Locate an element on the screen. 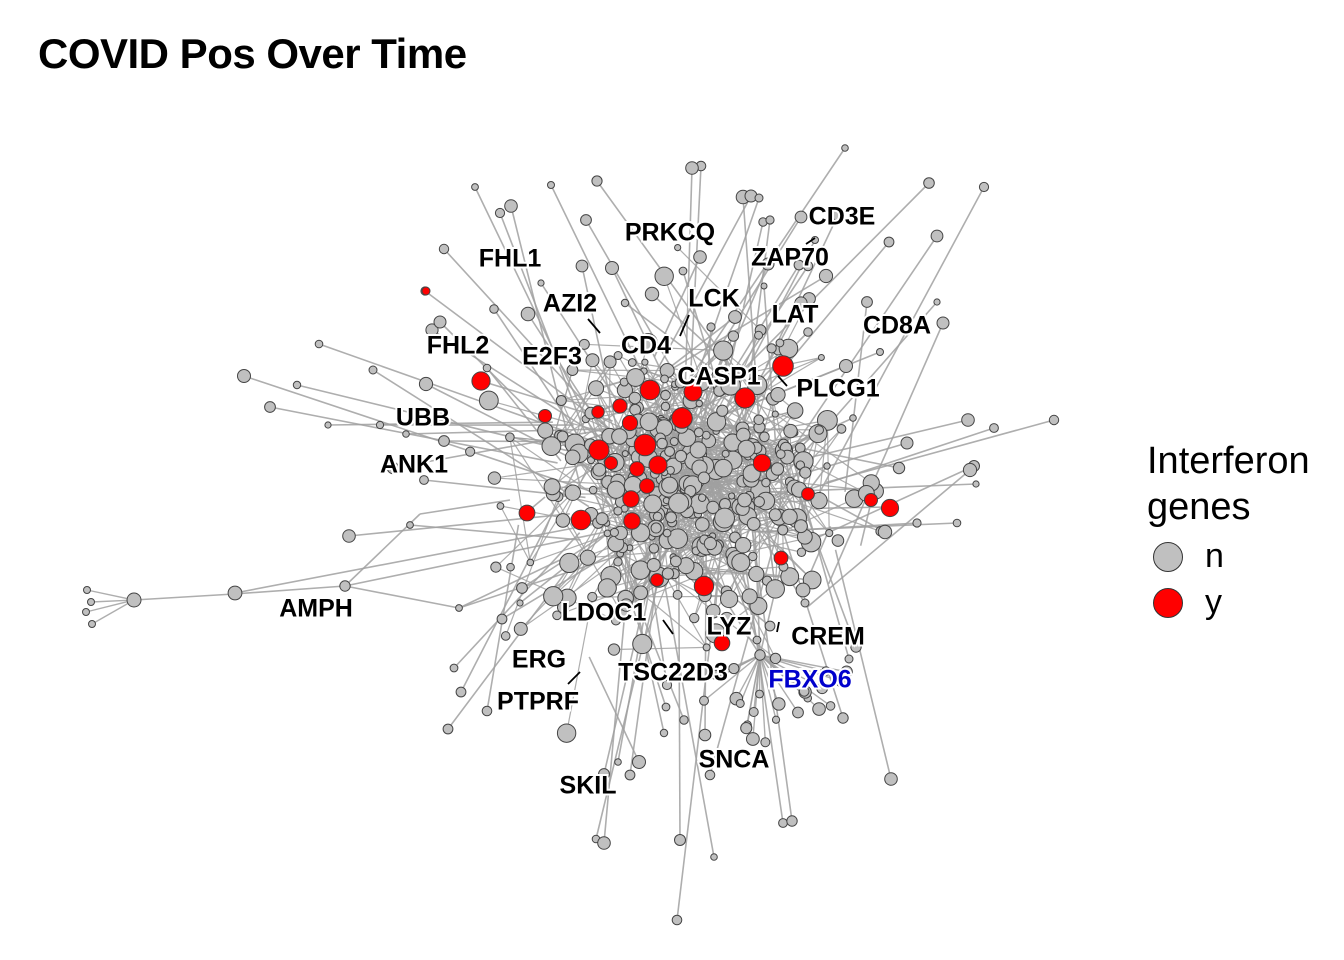  gene-label-ptprf: PTPRF is located at coordinates (538, 702).